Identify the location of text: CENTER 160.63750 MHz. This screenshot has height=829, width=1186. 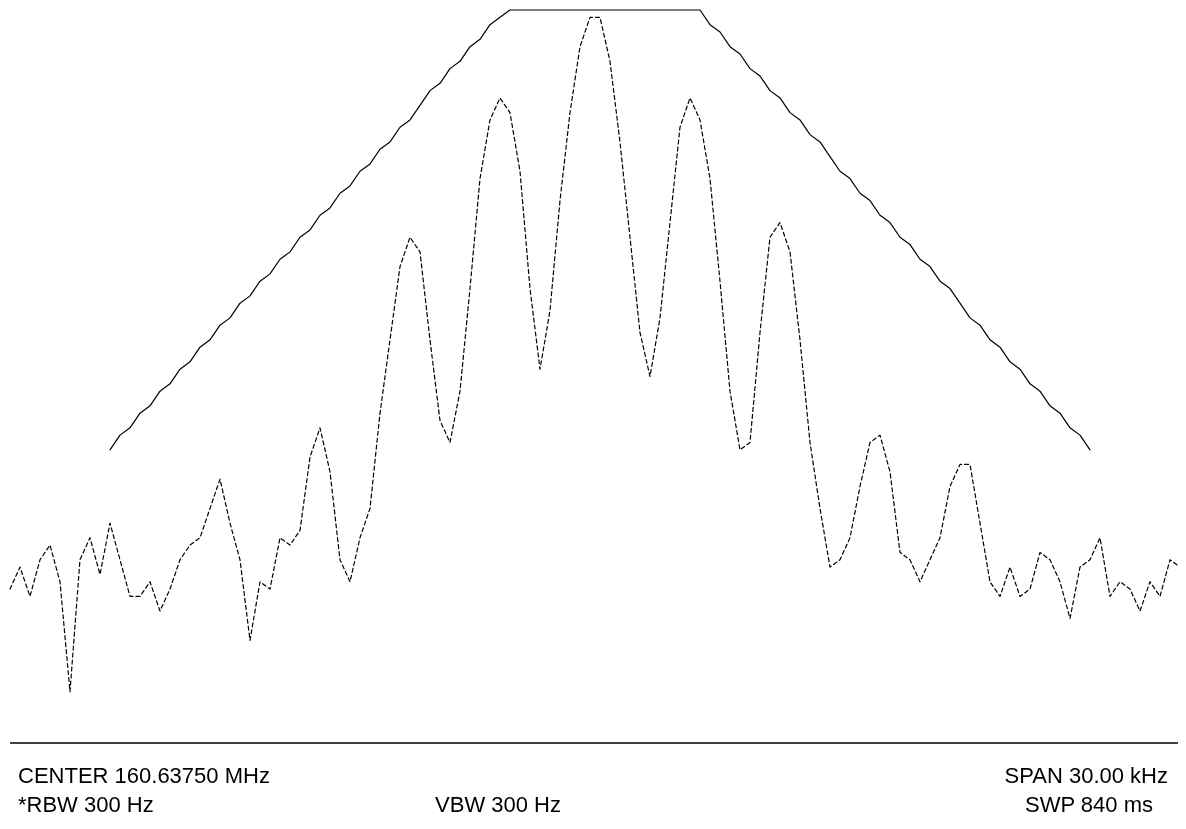
(144, 775).